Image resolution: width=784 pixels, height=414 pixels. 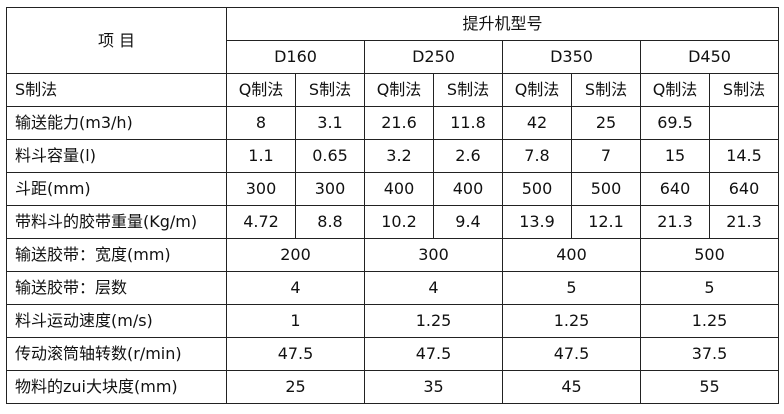 What do you see at coordinates (571, 57) in the screenshot?
I see `model-cell: D350` at bounding box center [571, 57].